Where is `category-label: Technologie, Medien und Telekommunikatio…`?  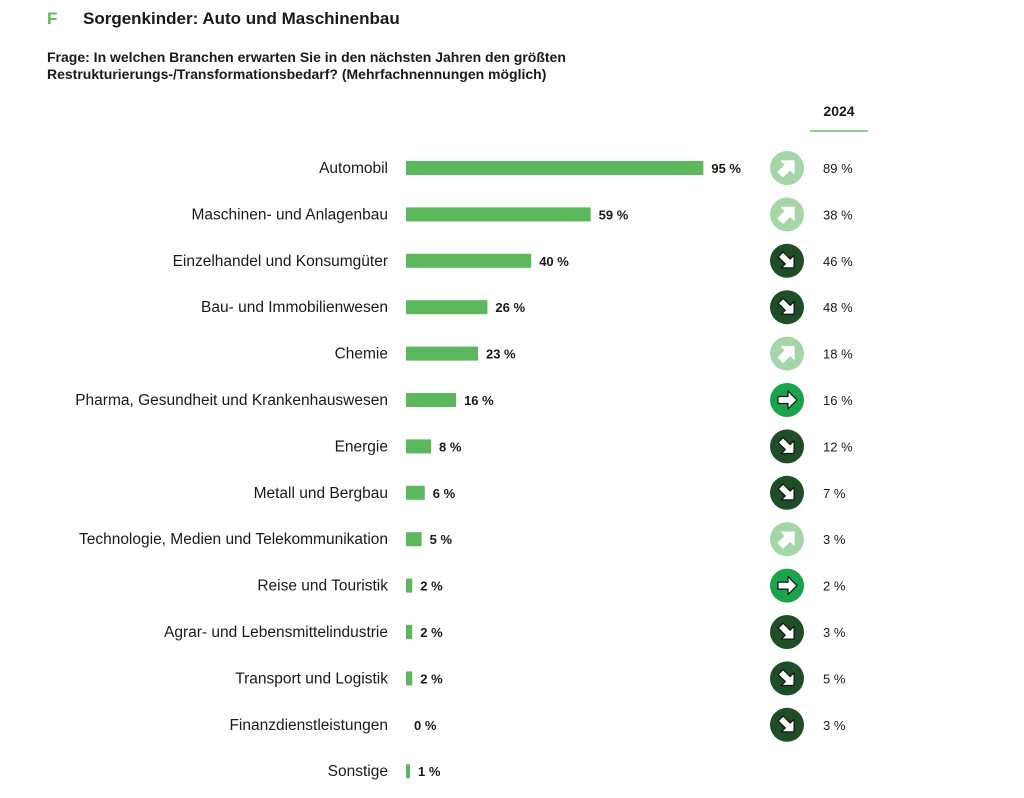 category-label: Technologie, Medien und Telekommunikatio… is located at coordinates (233, 539).